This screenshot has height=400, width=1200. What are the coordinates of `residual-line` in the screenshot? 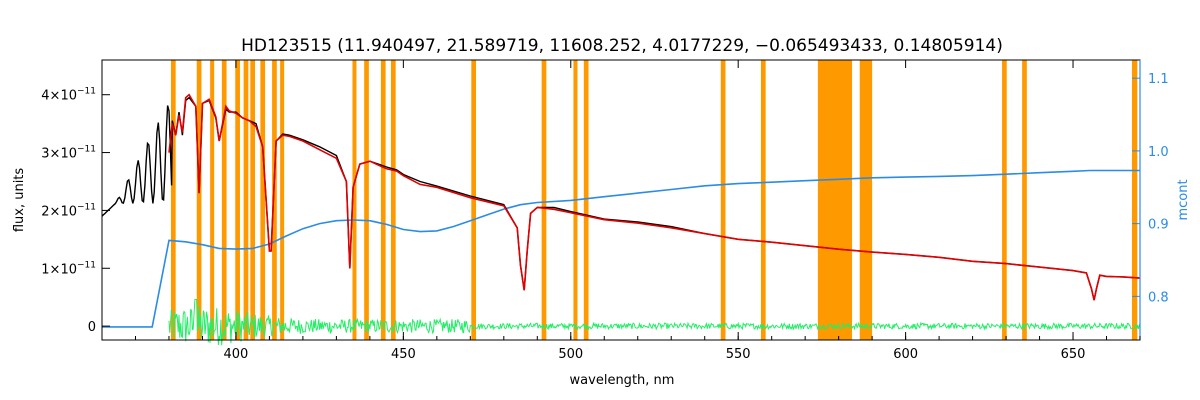 It's located at (654, 322).